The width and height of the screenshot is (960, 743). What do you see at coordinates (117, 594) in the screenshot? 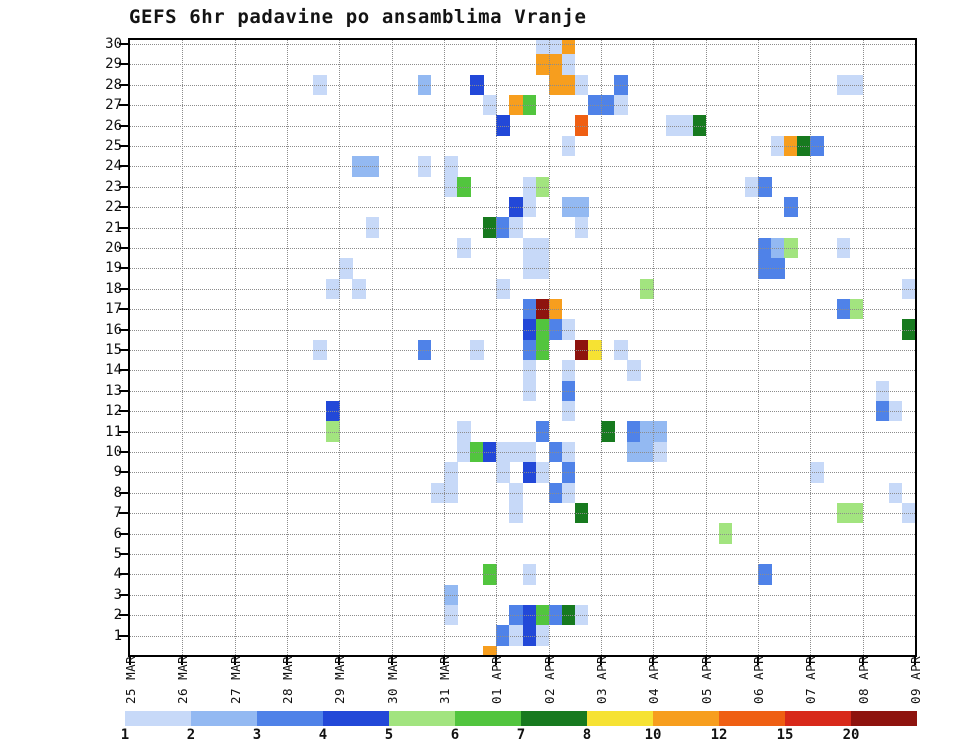
I see `y-tick-label: 3` at bounding box center [117, 594].